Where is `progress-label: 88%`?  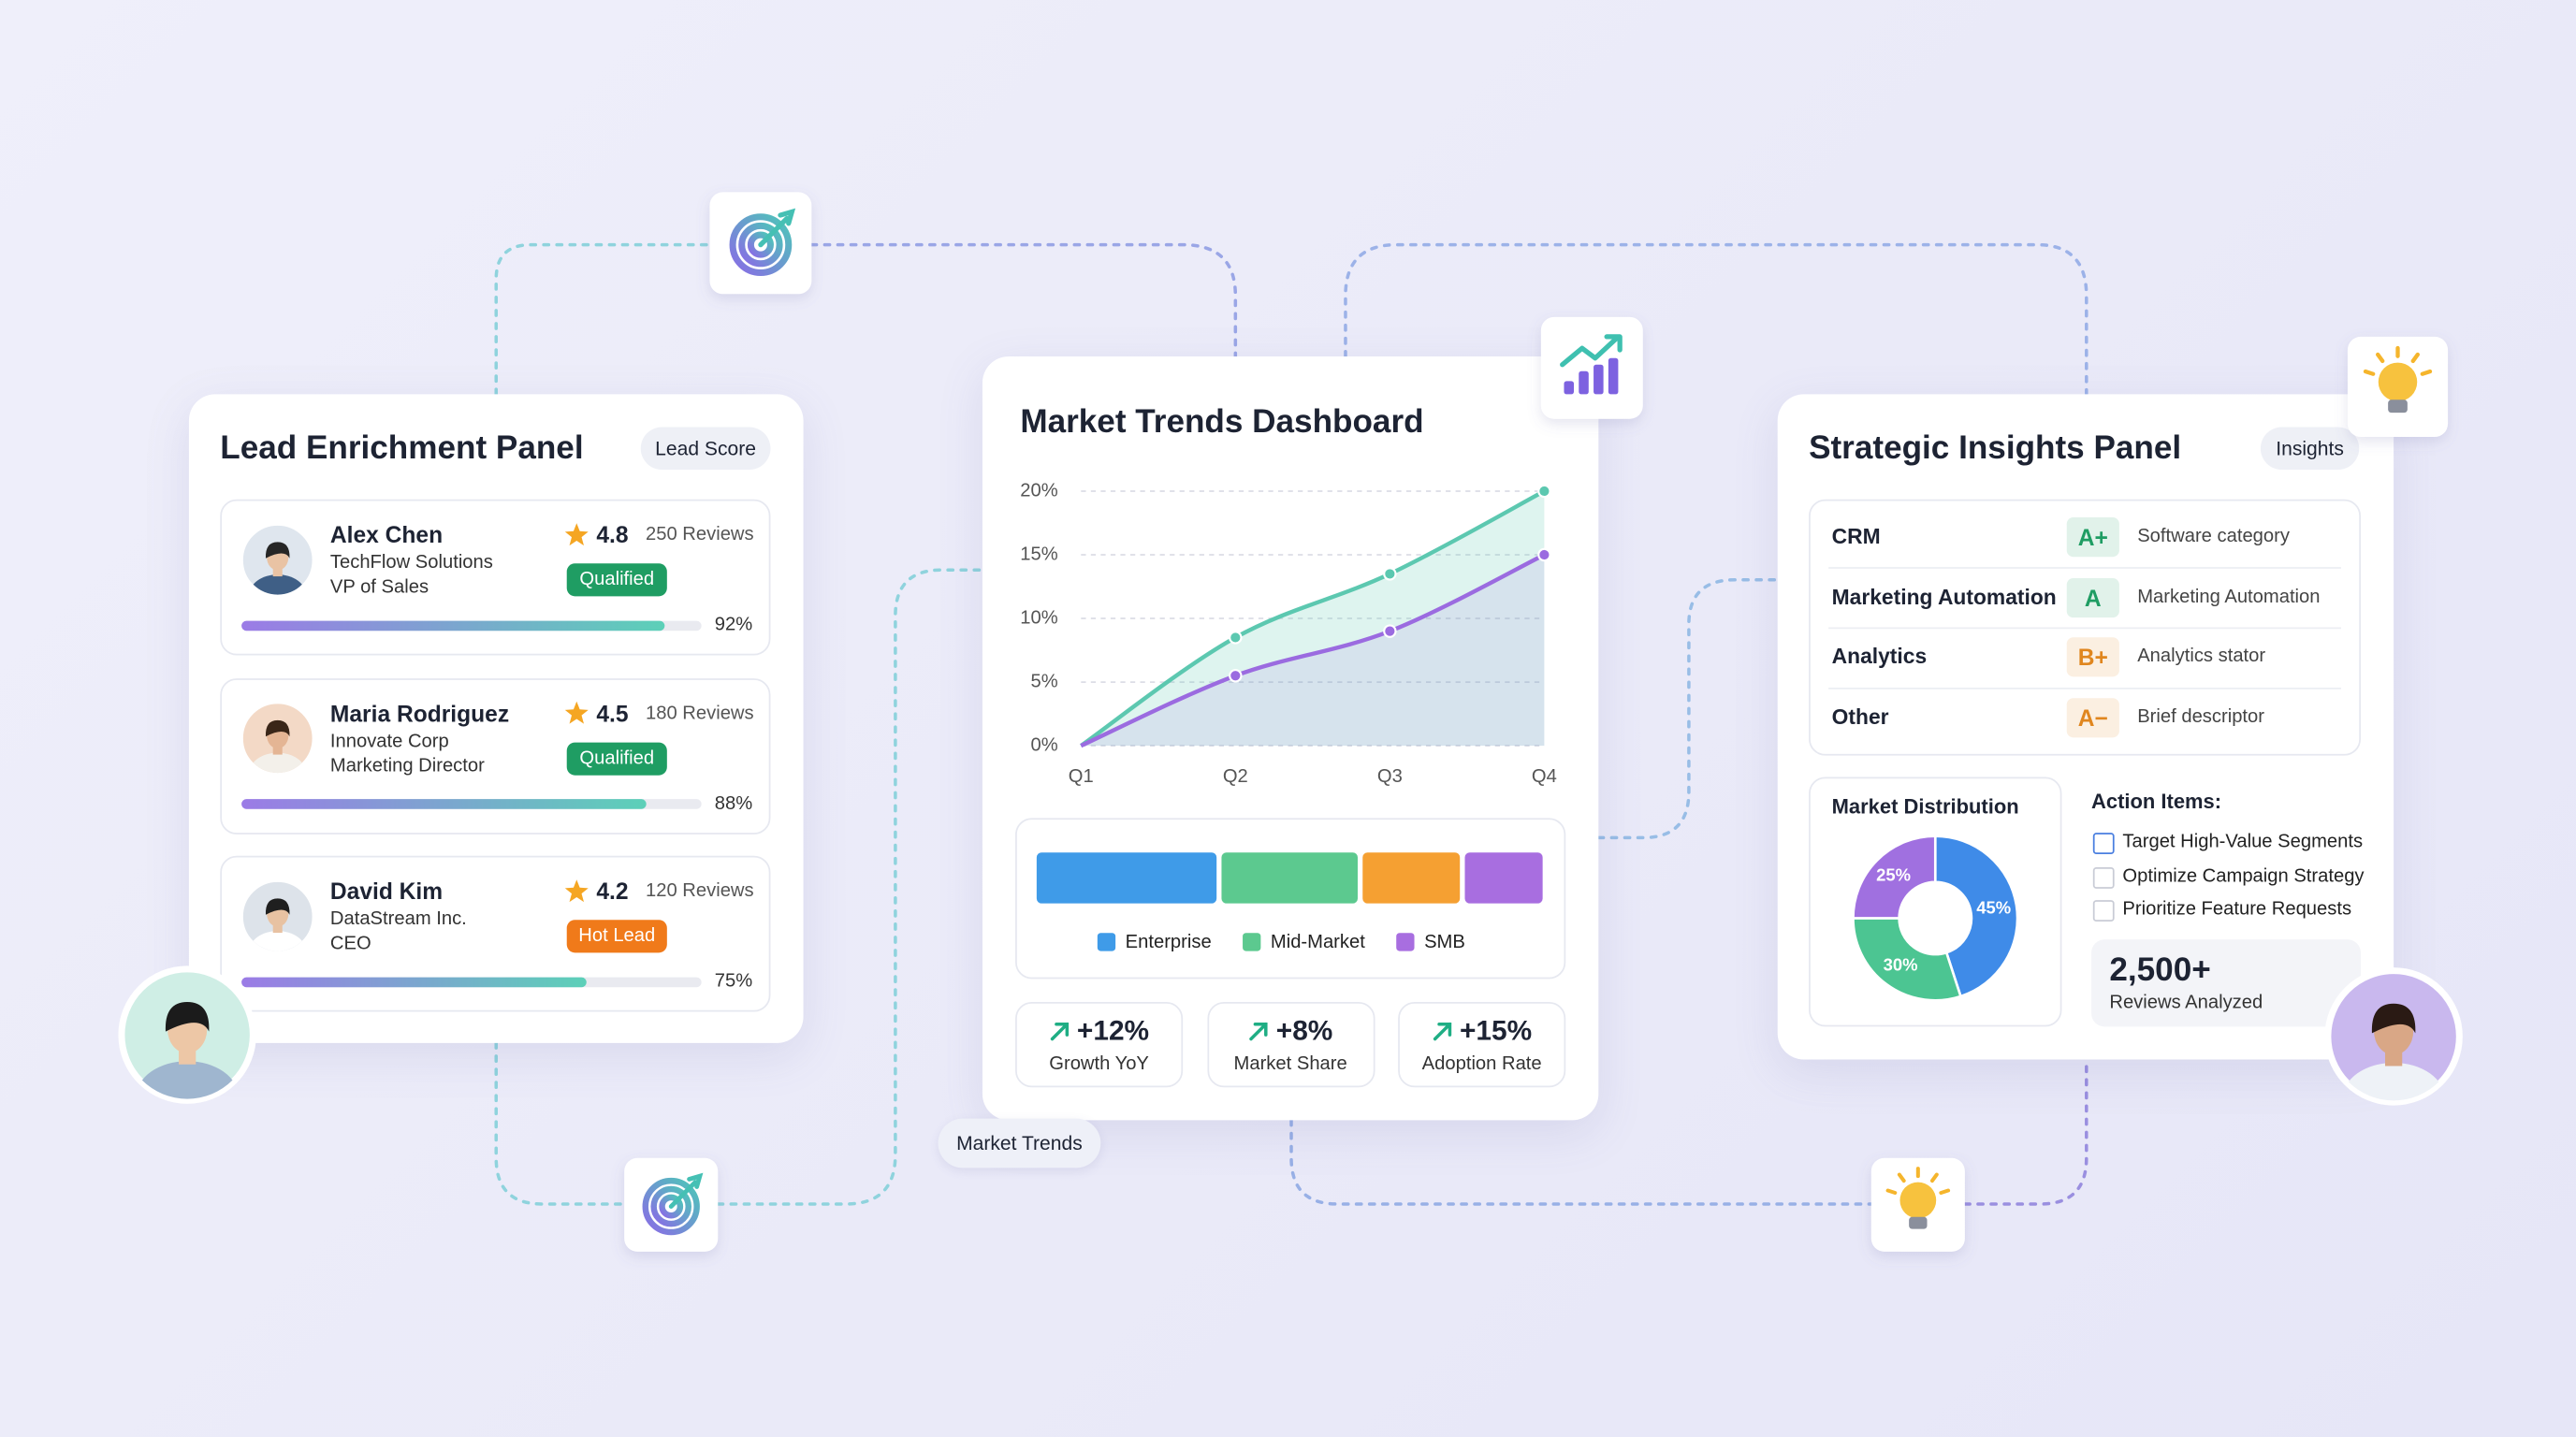 progress-label: 88% is located at coordinates (733, 803).